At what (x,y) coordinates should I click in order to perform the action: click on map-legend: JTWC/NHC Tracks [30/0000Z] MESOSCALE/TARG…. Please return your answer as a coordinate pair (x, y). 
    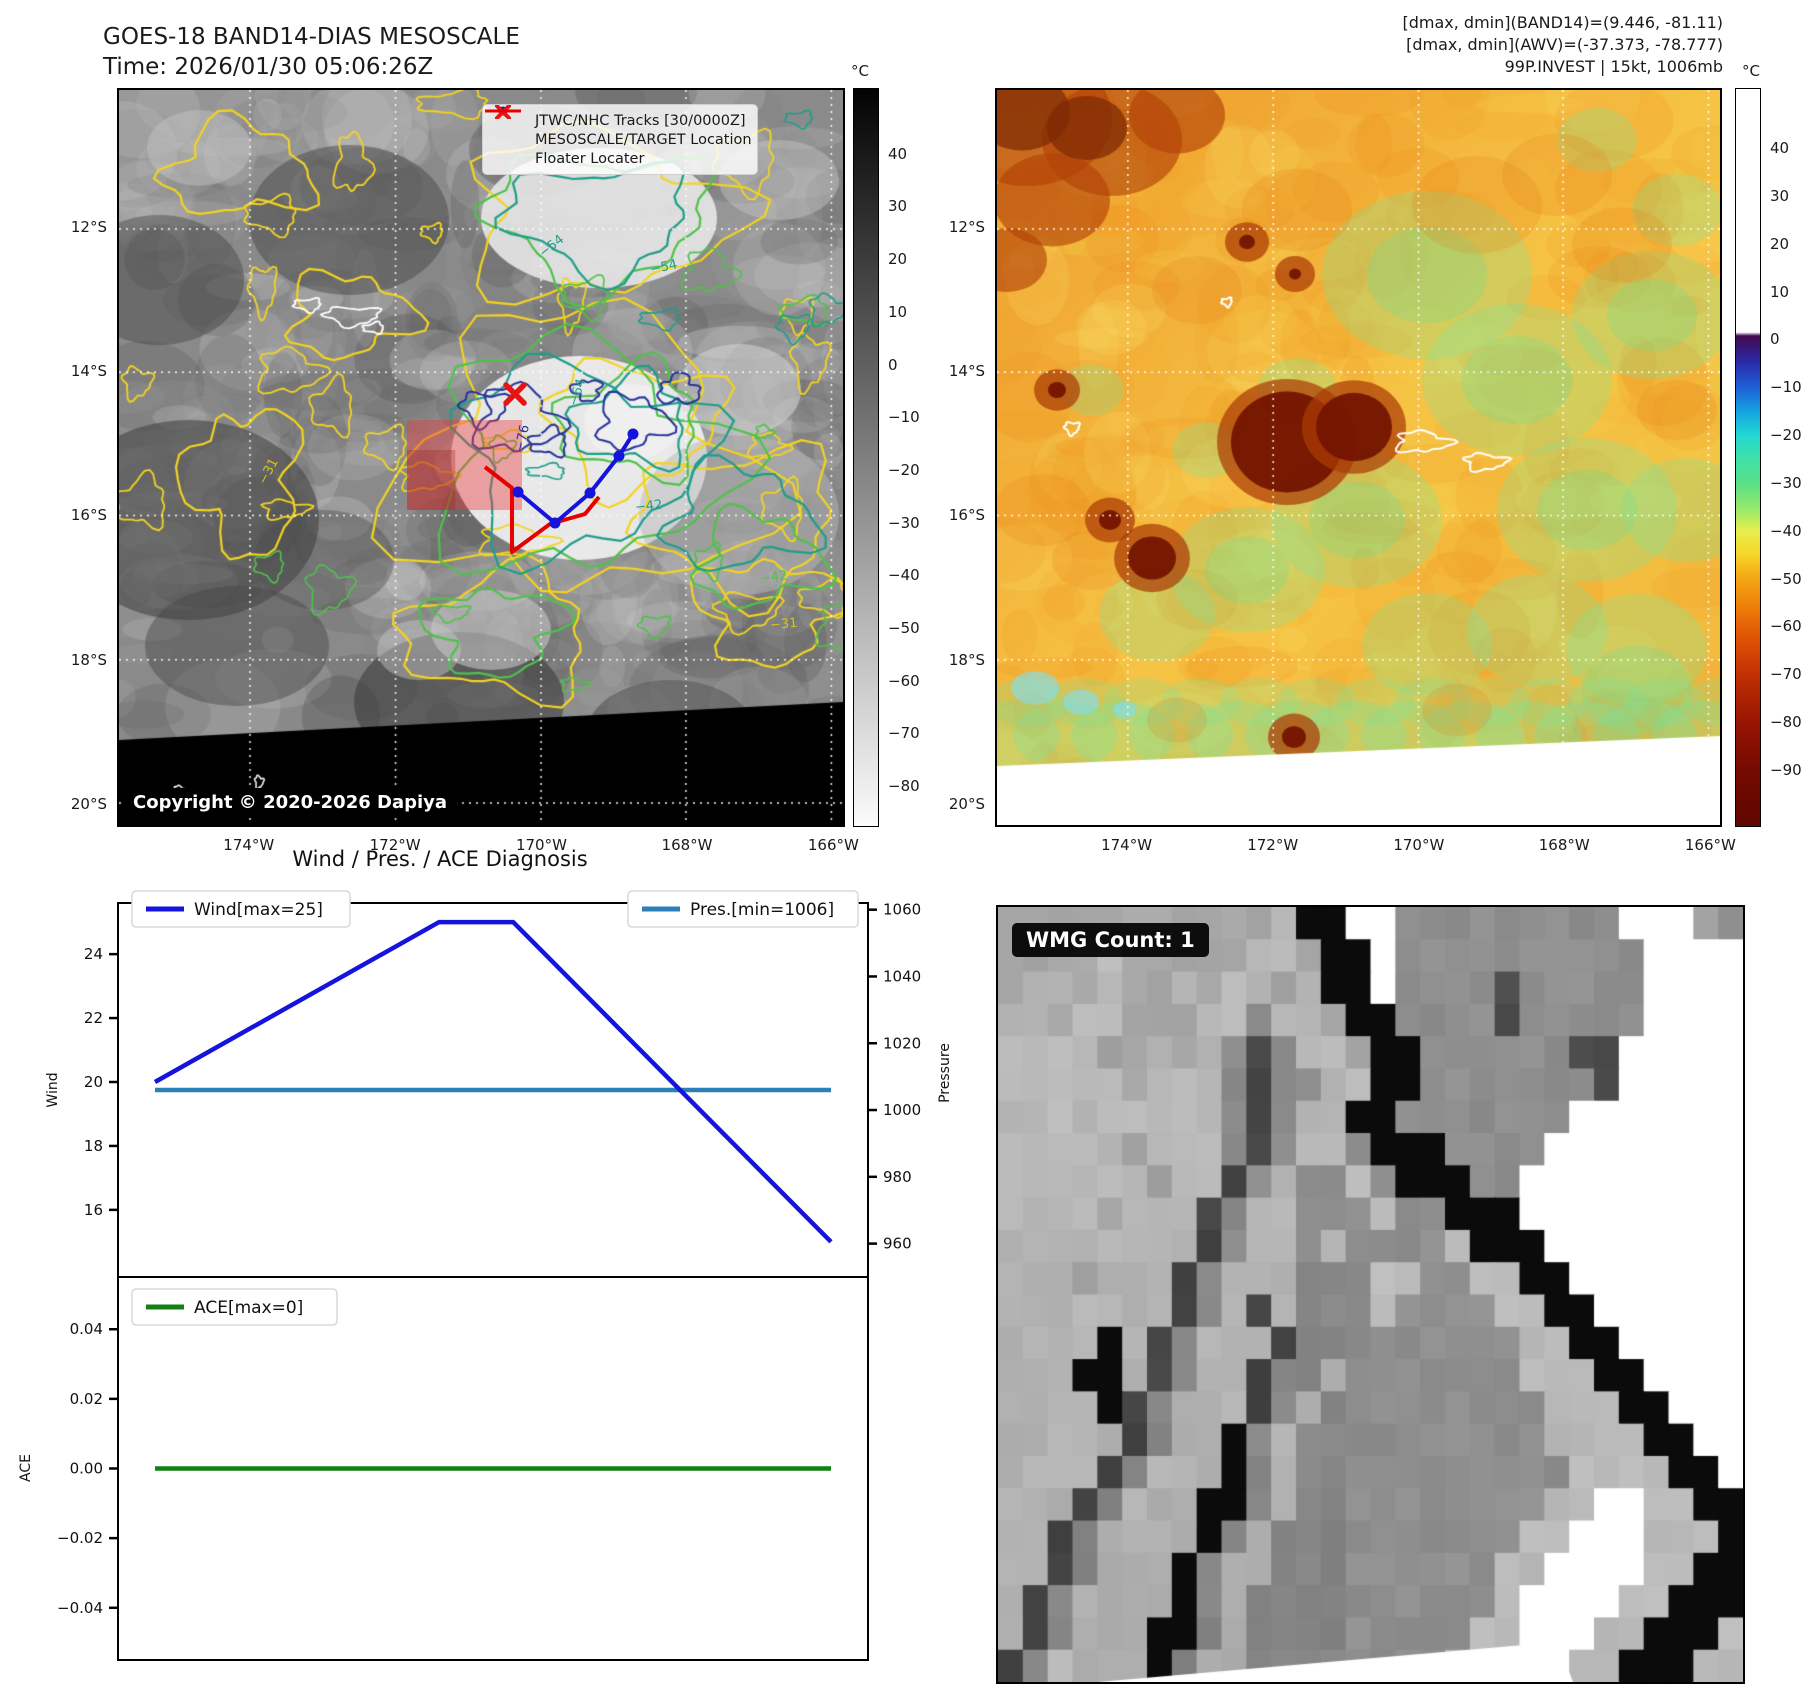
    Looking at the image, I should click on (620, 139).